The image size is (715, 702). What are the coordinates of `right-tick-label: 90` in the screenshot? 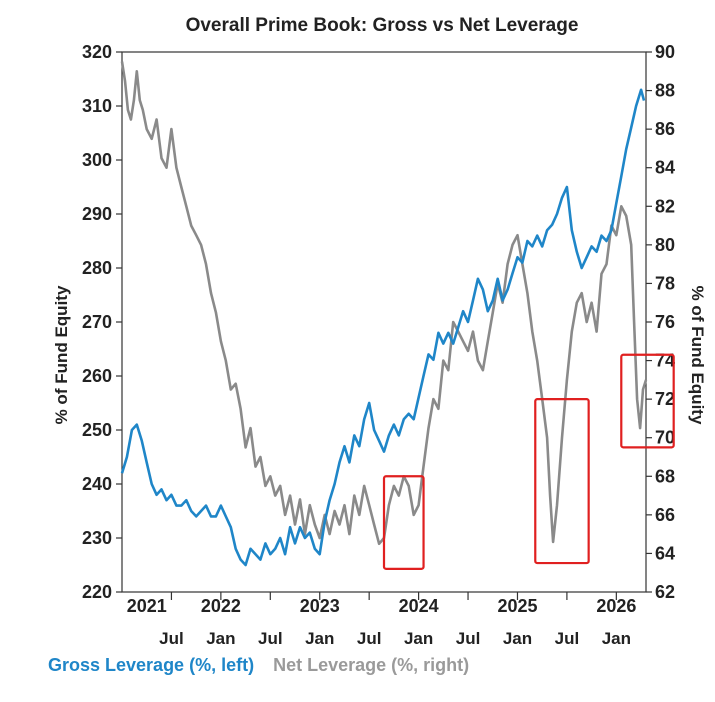 It's located at (665, 52).